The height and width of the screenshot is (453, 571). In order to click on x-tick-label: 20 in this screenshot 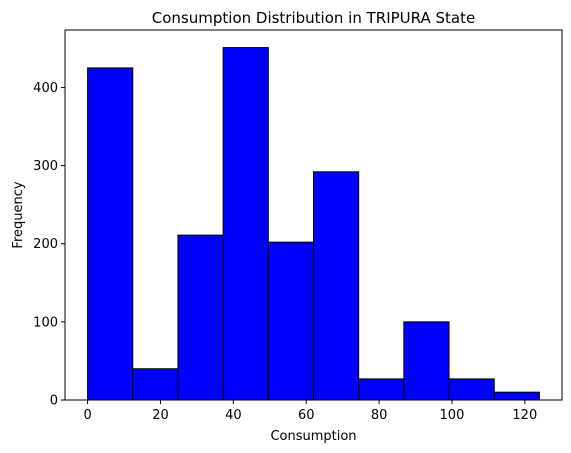, I will do `click(160, 415)`.